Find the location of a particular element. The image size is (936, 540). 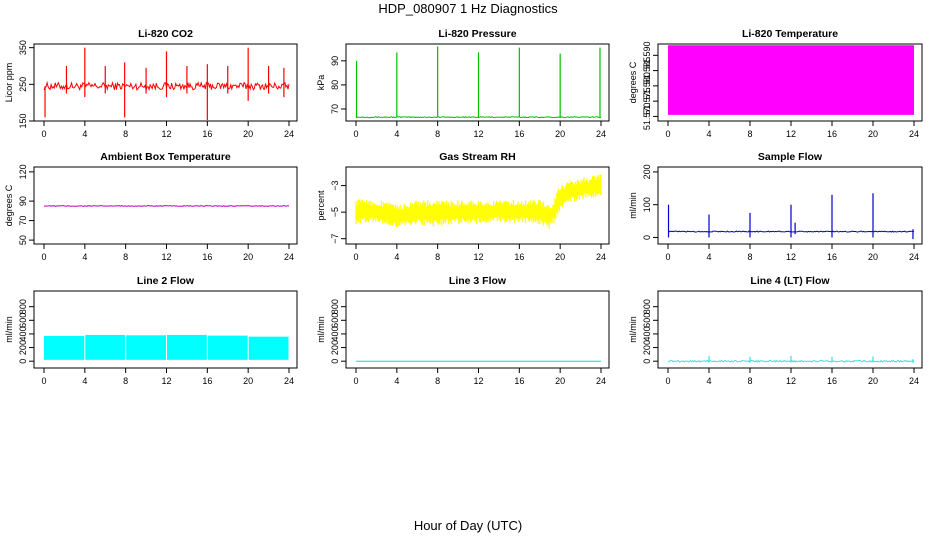

chart-panel-6: Sample Flow 0 4 8 12 16 20 24 0 100 200 ml/min is located at coordinates (775, 206).